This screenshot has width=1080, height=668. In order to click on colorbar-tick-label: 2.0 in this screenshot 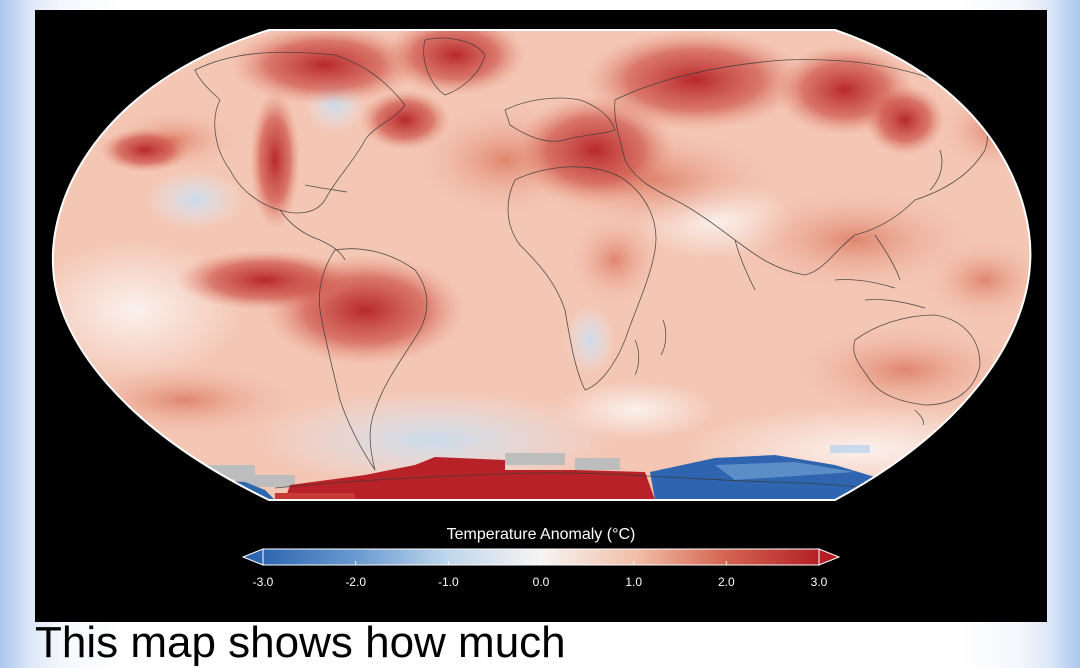, I will do `click(726, 582)`.